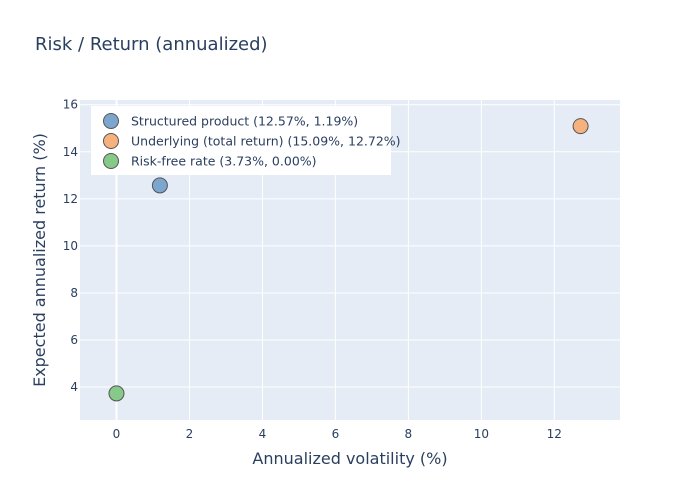 This screenshot has height=500, width=700. I want to click on x-tick-label: 10, so click(481, 434).